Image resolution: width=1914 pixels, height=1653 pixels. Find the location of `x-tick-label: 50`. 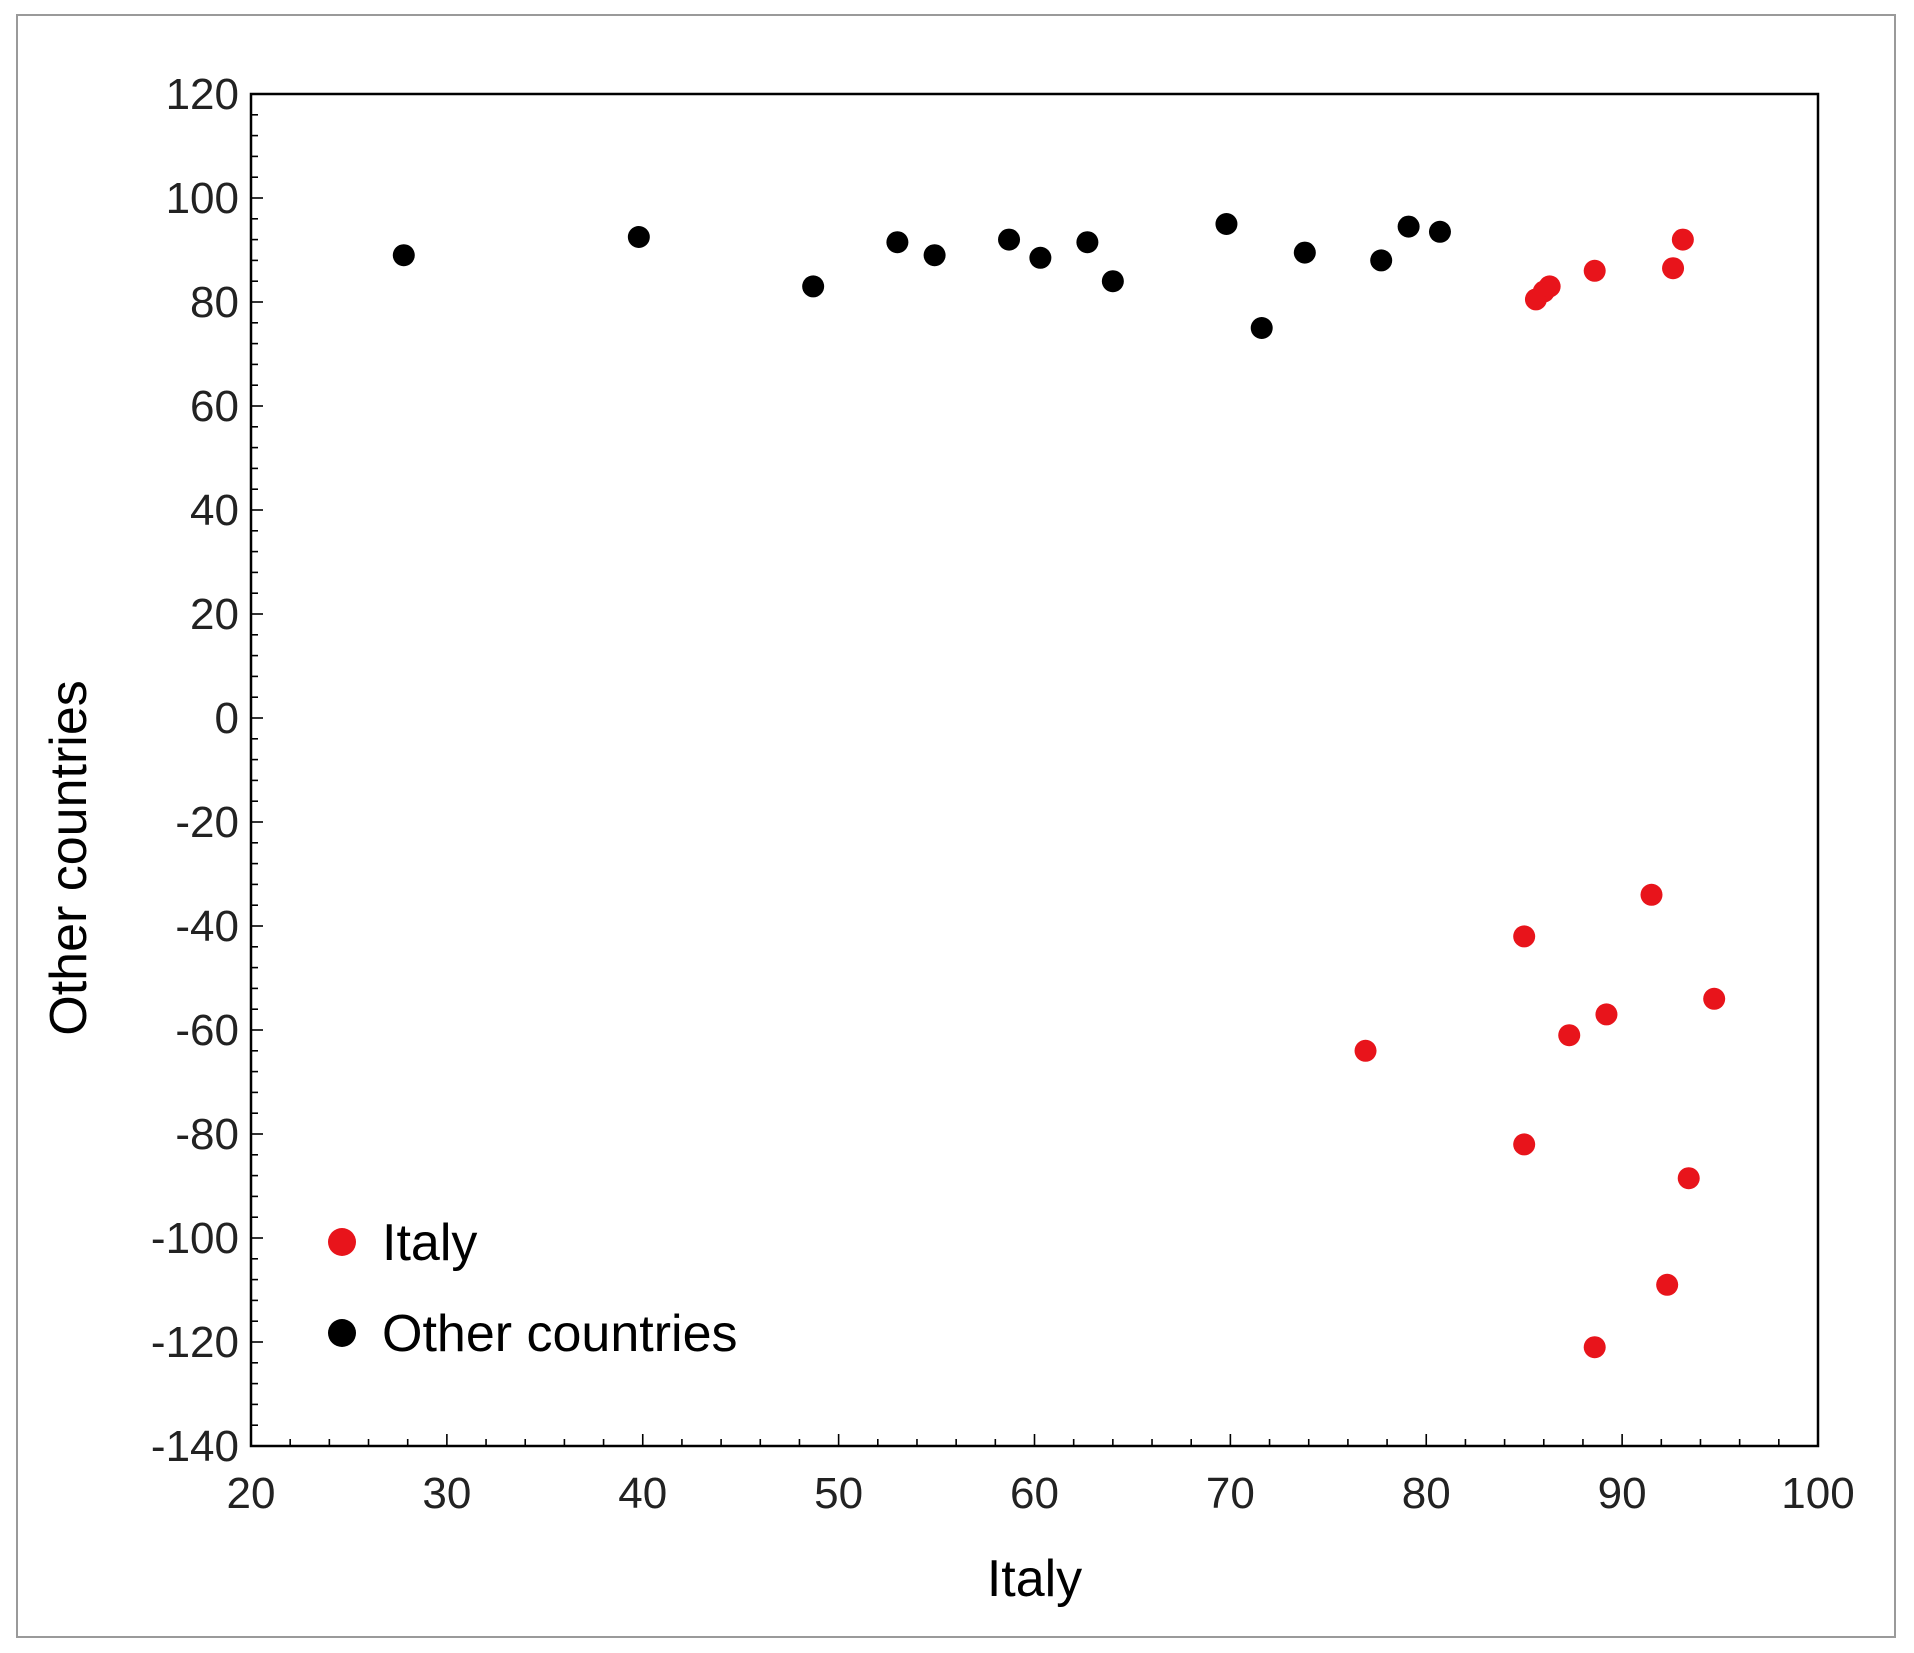

x-tick-label: 50 is located at coordinates (838, 1493).